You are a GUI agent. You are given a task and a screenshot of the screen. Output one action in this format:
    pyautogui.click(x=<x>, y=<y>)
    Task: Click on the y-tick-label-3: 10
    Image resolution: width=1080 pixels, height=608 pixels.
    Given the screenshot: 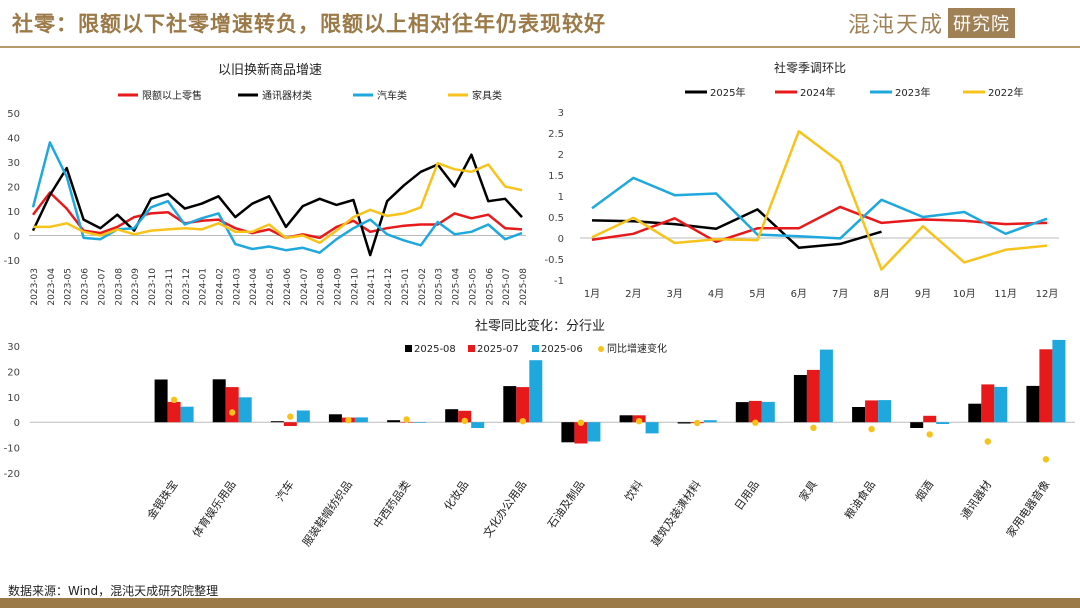 What is the action you would take?
    pyautogui.click(x=13, y=398)
    